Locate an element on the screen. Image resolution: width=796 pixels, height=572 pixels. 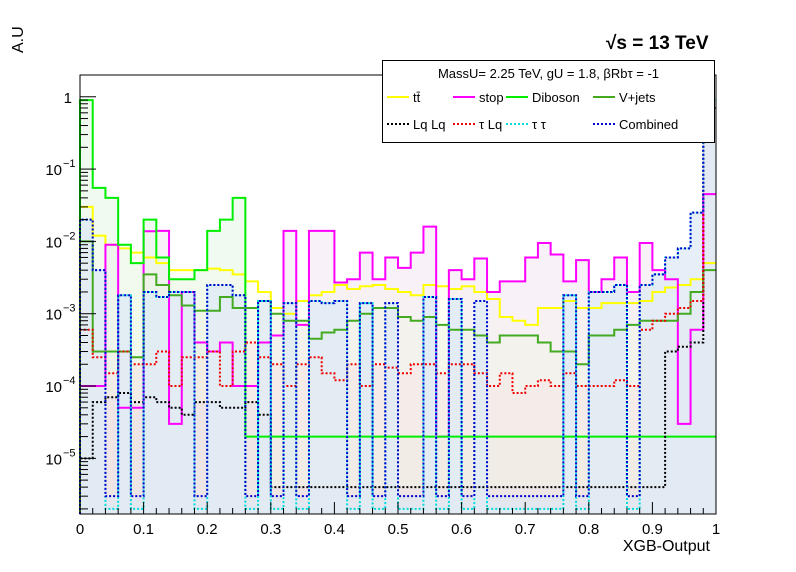
legend-item: Diboson is located at coordinates (543, 97).